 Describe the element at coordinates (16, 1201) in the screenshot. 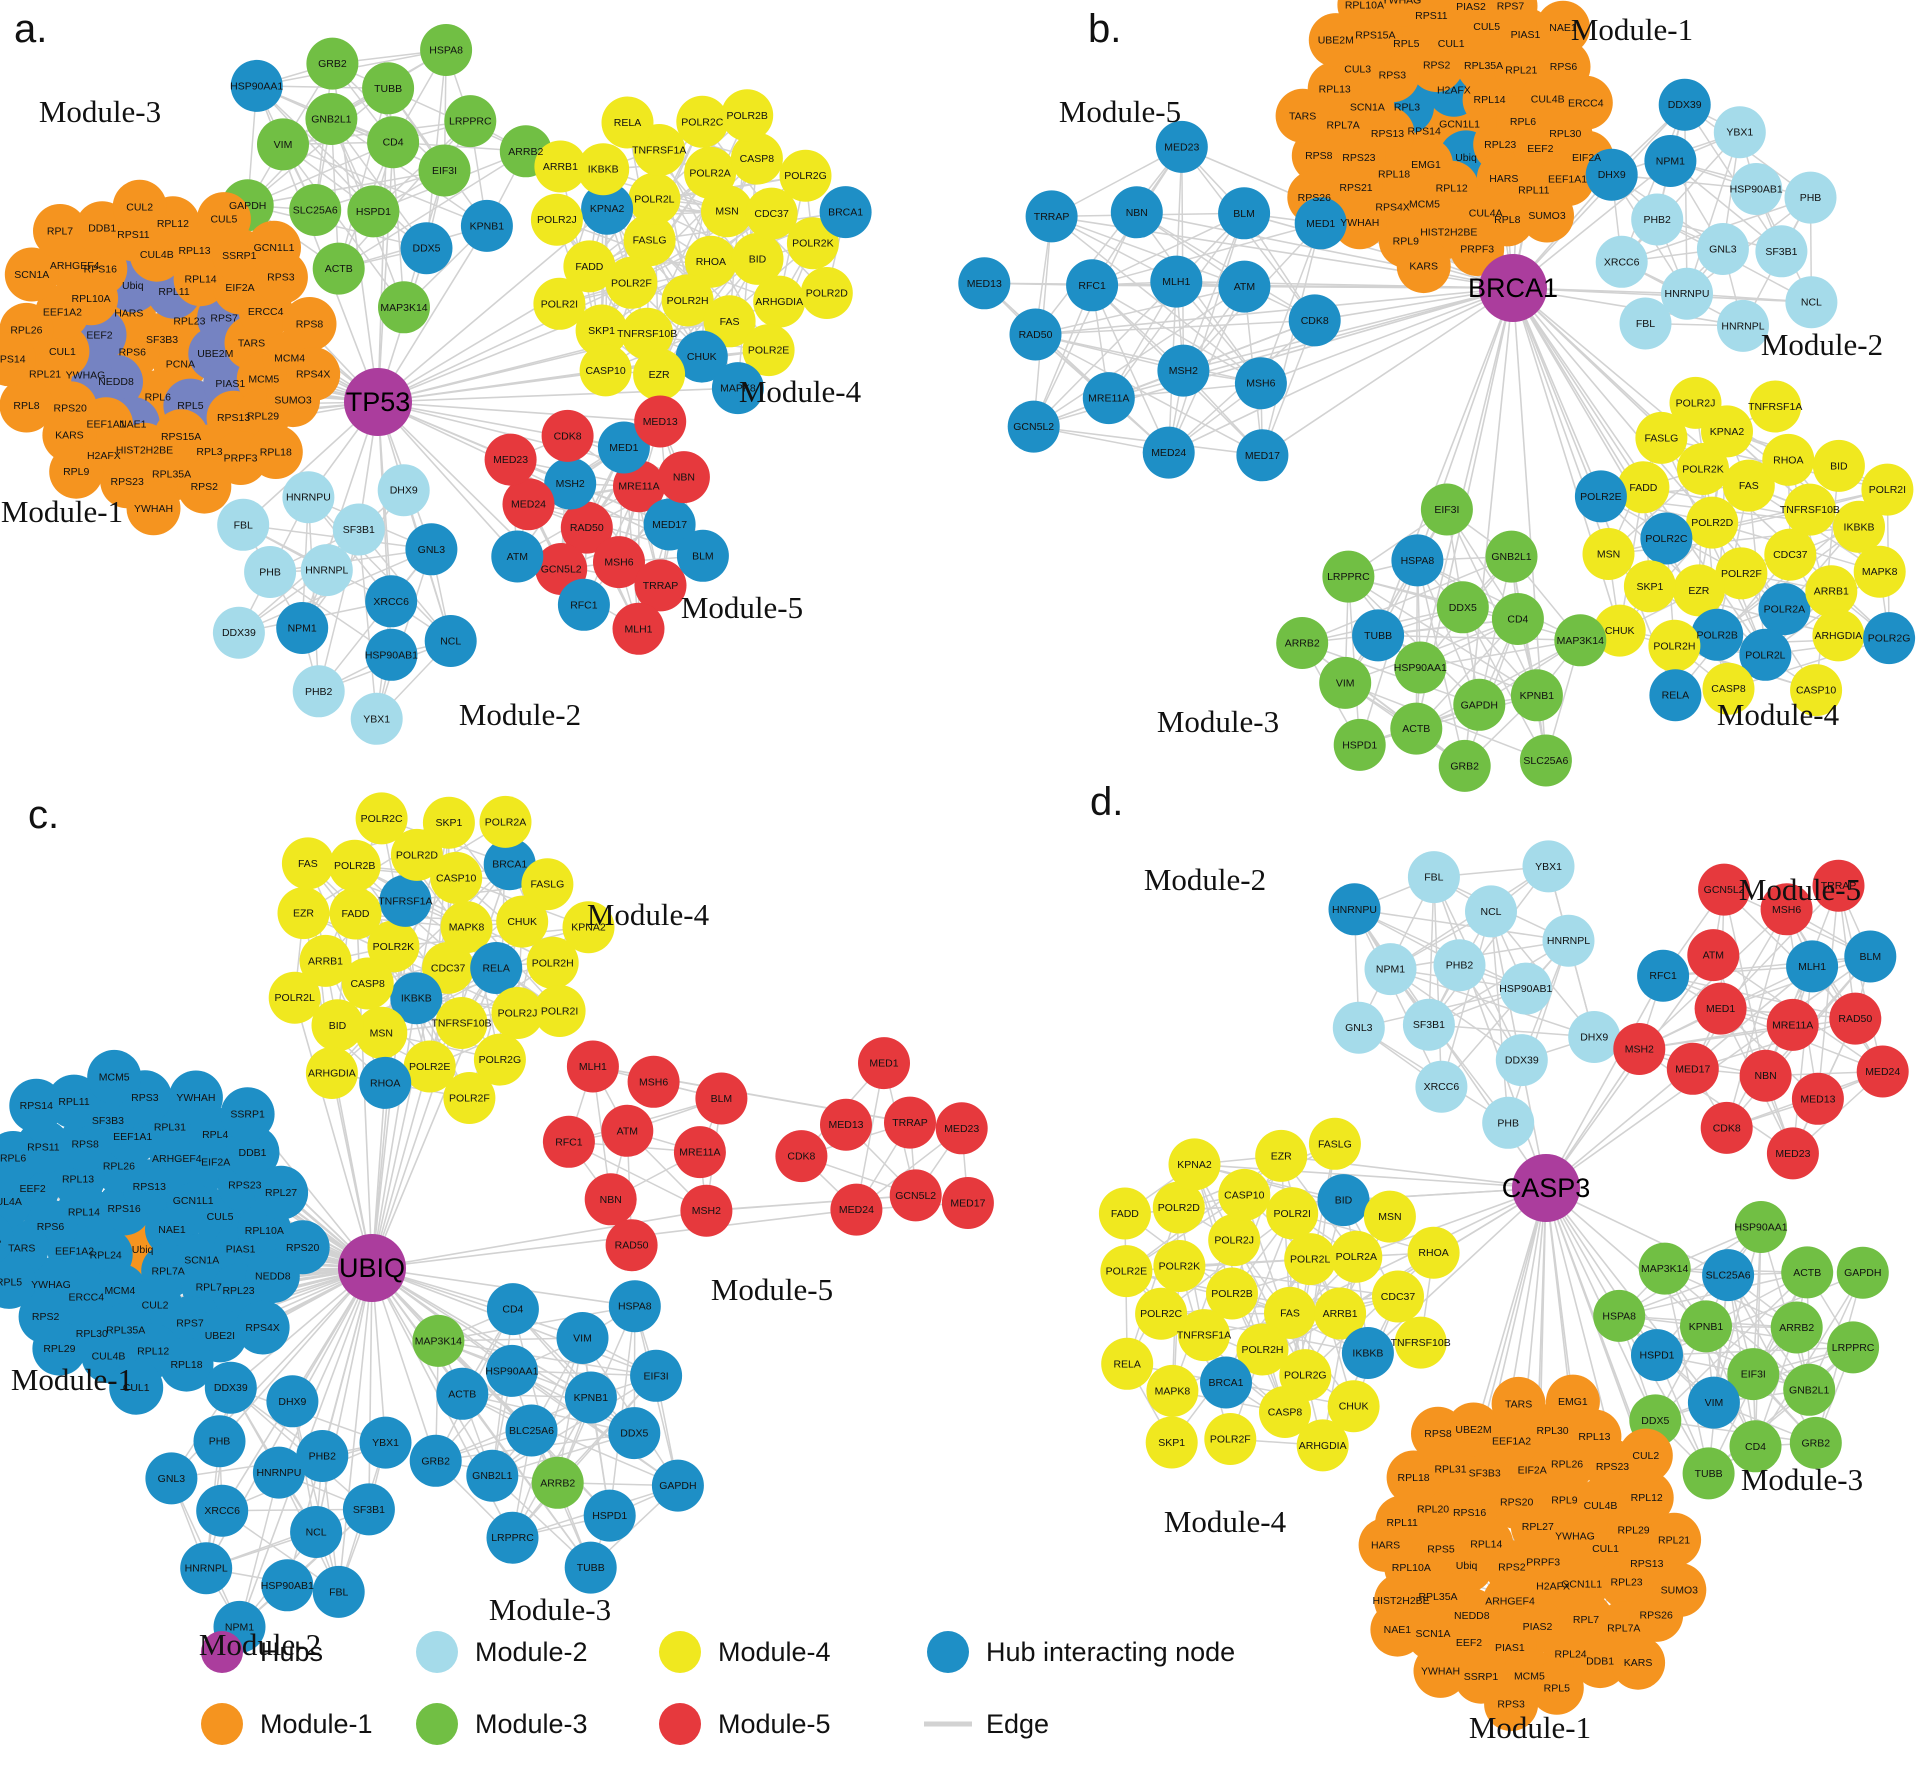

I see `node-CUL4A` at that location.